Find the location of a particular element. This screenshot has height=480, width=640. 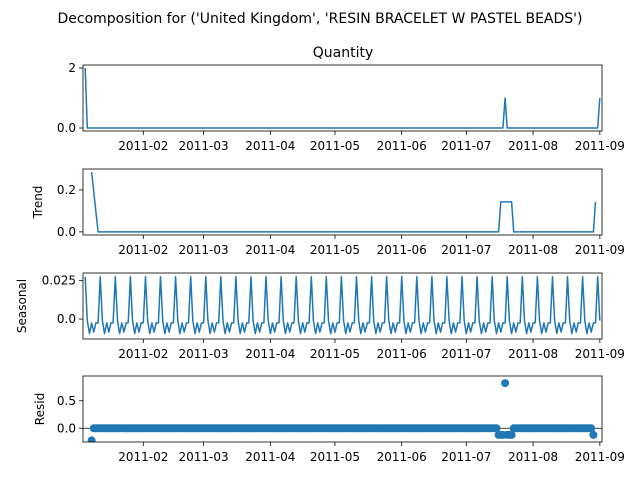

x-tick-label-trend: 2011-05 is located at coordinates (335, 250).